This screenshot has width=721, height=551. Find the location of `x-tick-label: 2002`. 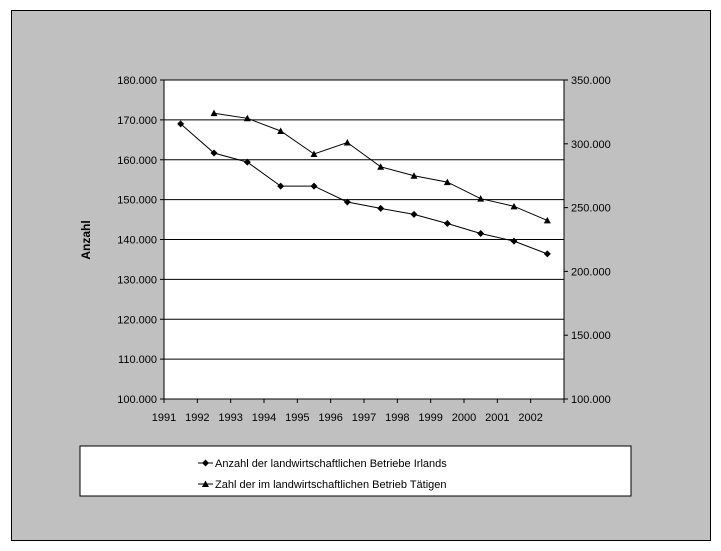

x-tick-label: 2002 is located at coordinates (530, 418).